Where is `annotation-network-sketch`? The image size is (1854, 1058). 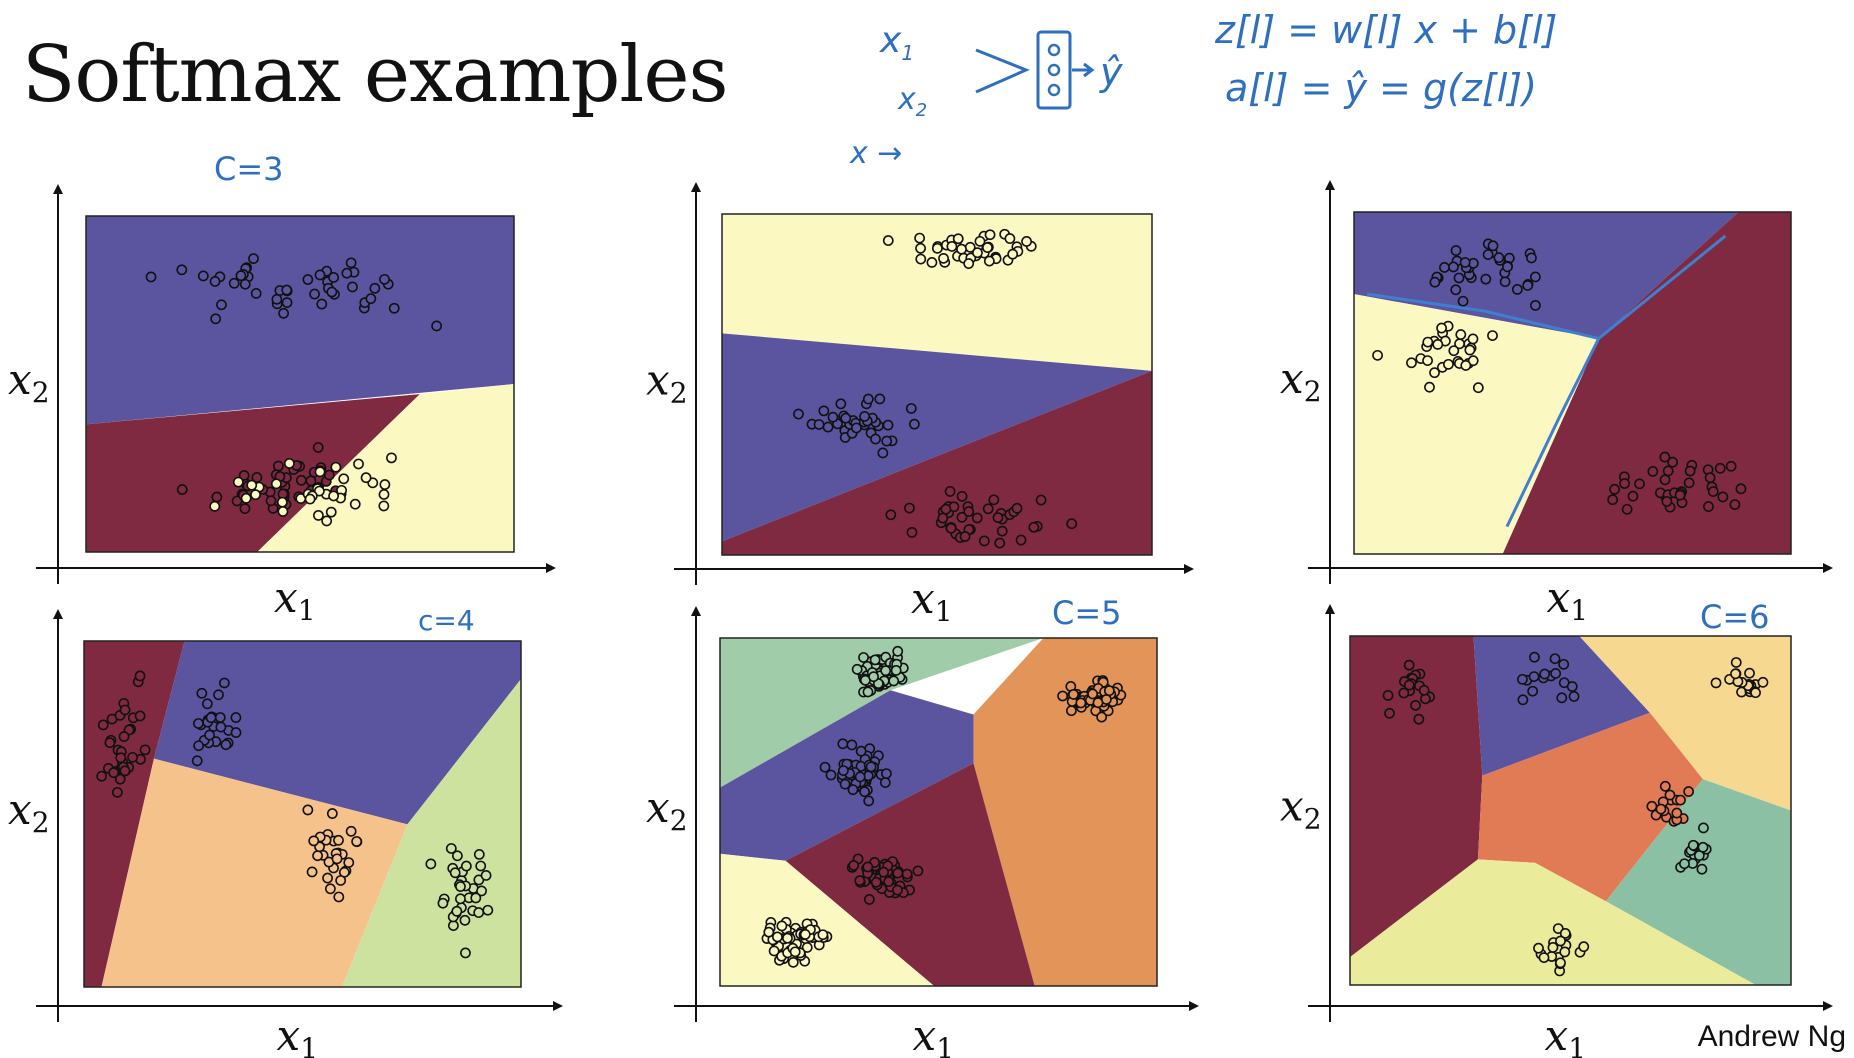
annotation-network-sketch is located at coordinates (1035, 70).